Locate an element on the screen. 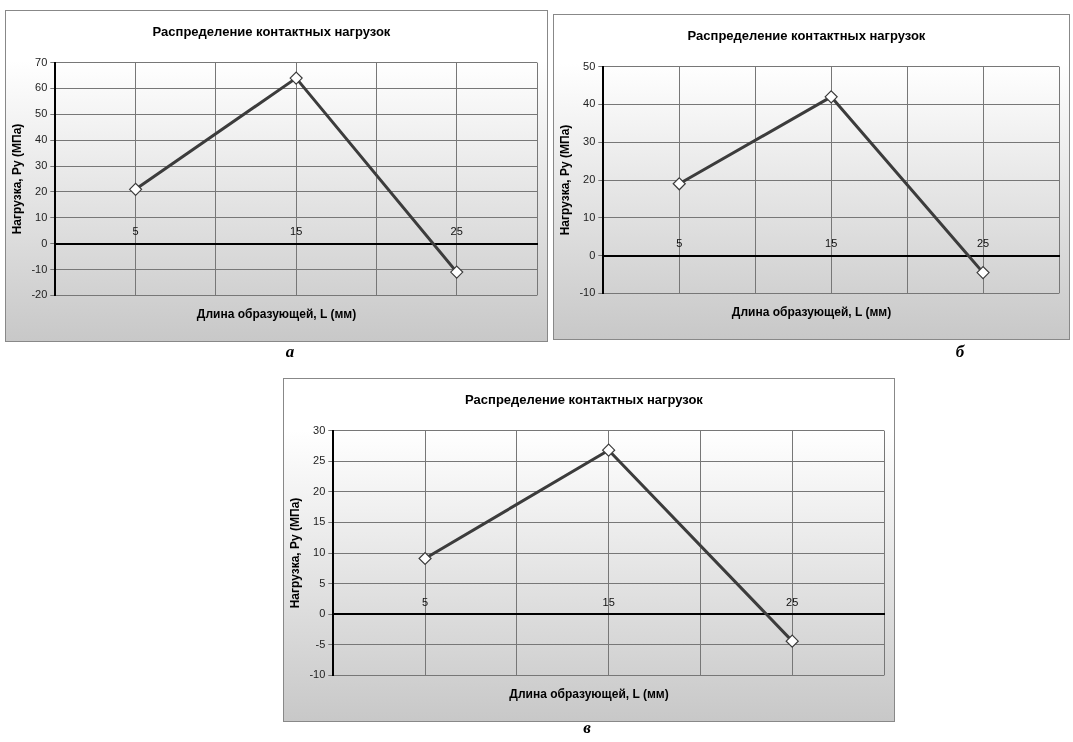 The width and height of the screenshot is (1073, 742). y-tick-label: -5 is located at coordinates (320, 643).